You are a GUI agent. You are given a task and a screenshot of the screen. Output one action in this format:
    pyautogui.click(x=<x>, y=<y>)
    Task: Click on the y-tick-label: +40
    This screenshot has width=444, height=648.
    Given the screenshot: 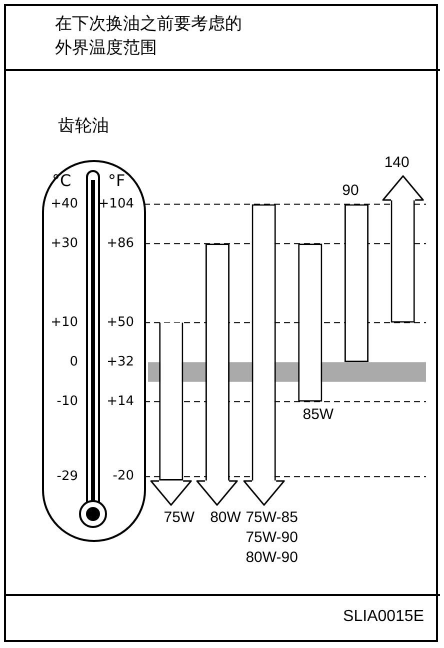 What is the action you would take?
    pyautogui.click(x=64, y=204)
    